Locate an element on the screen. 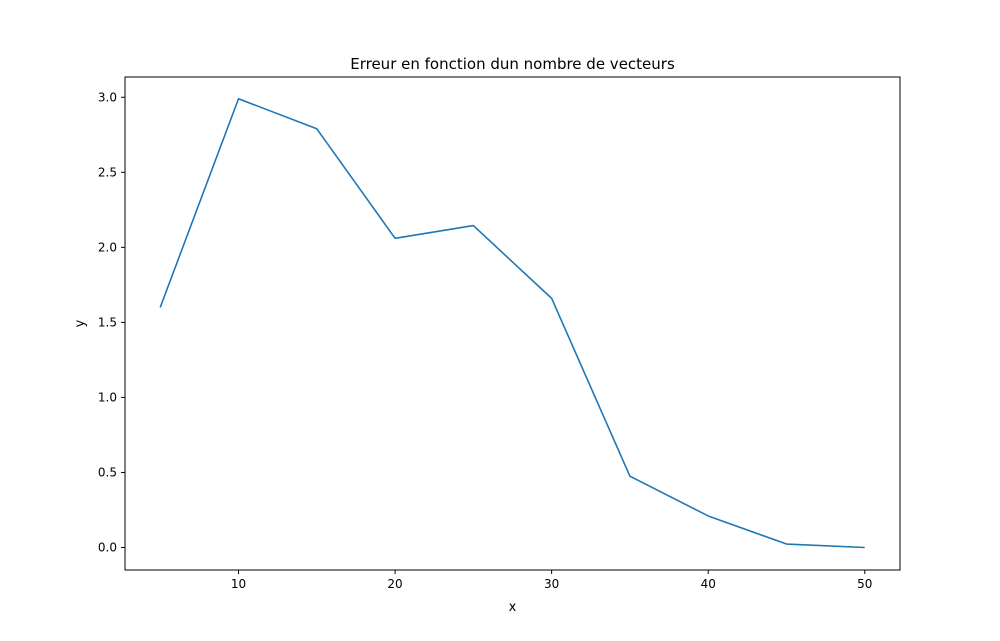 This screenshot has height=641, width=1000. x-axis: 10 20 30 40 50 is located at coordinates (551, 580).